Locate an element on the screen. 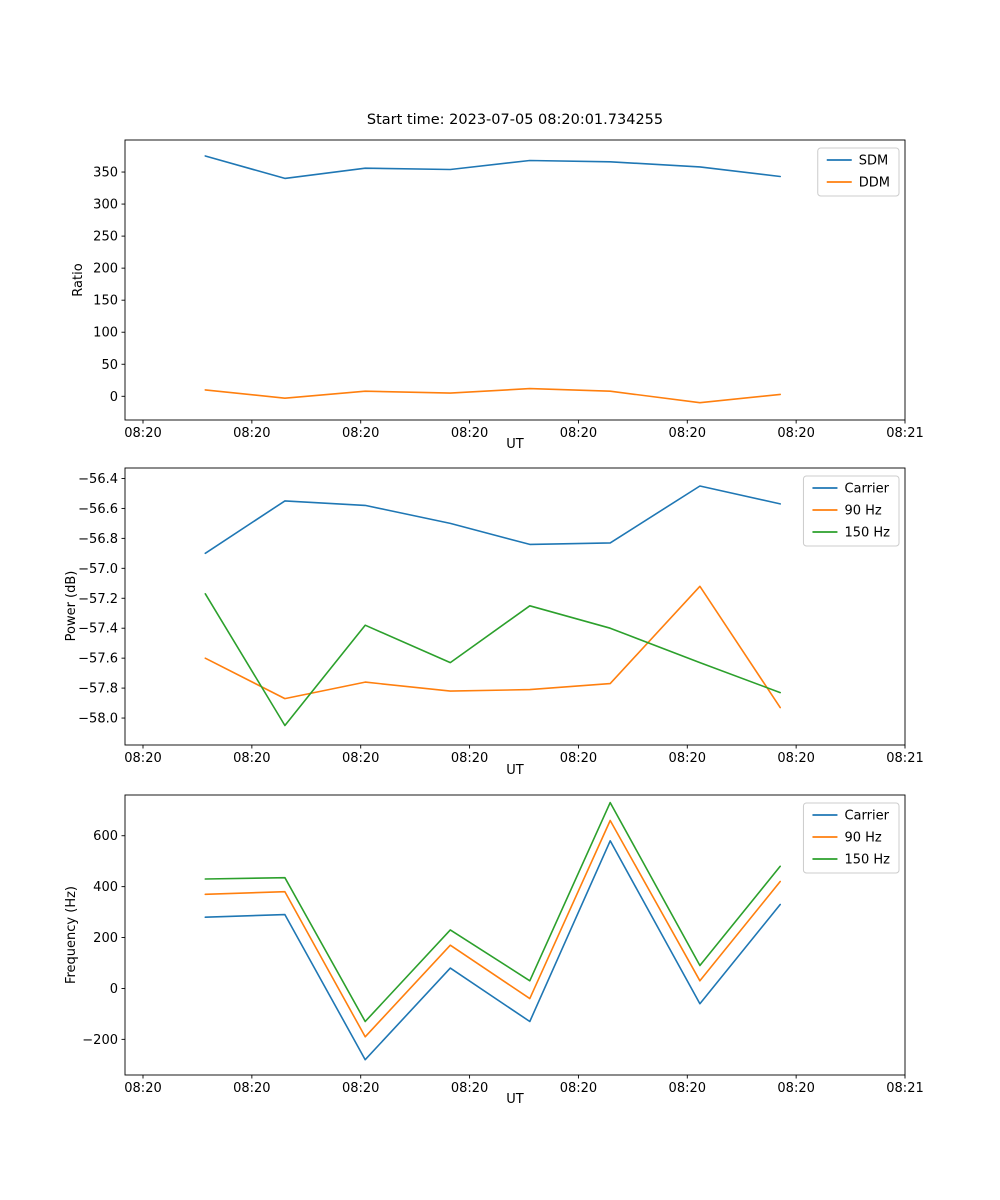 The height and width of the screenshot is (1200, 1000). y-tick-label: 250 is located at coordinates (105, 237).